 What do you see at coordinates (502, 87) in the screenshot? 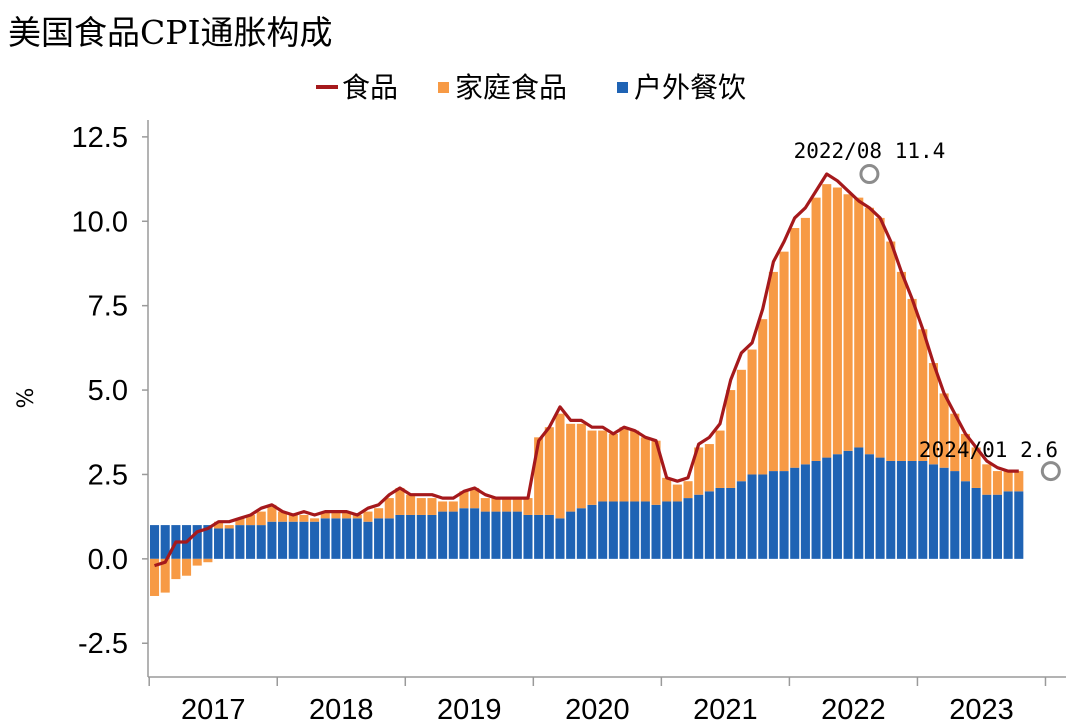
I see `legend-item-home-food: 家庭食品` at bounding box center [502, 87].